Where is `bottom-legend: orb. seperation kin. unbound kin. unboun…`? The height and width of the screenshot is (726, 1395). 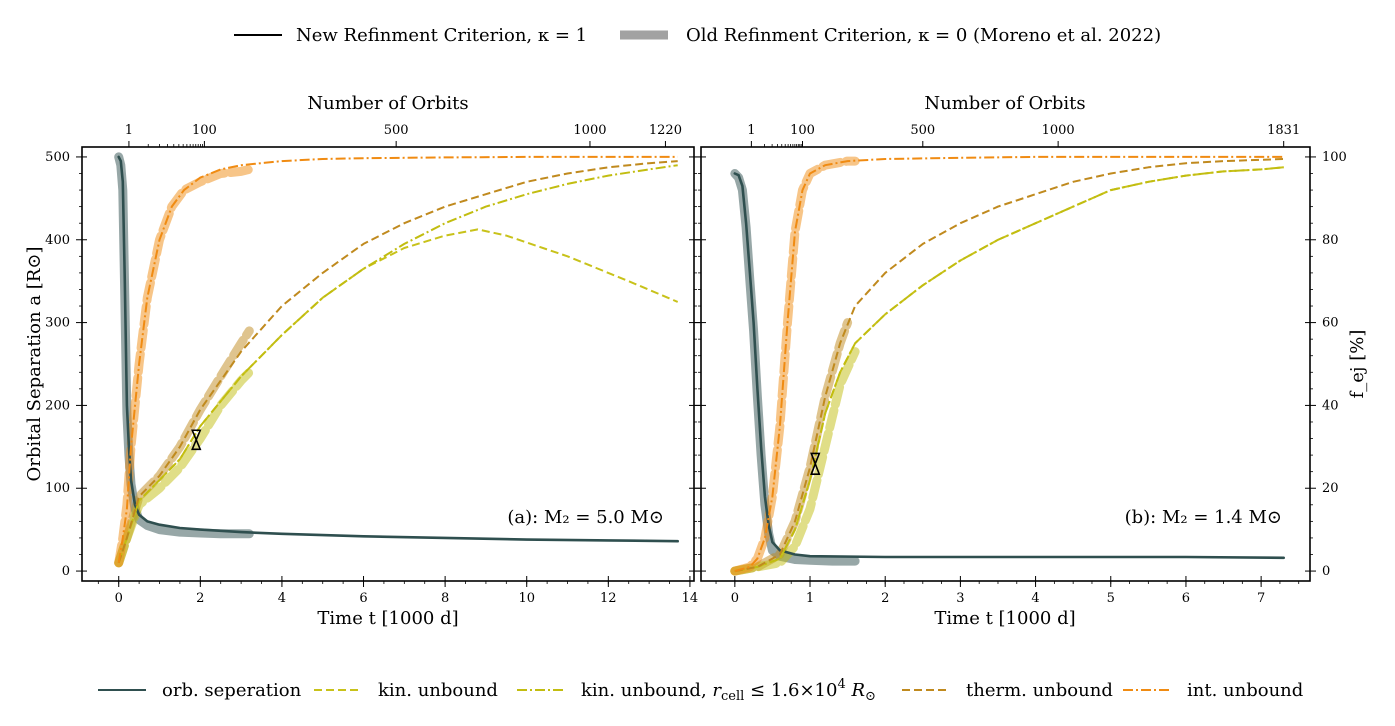 bottom-legend: orb. seperation kin. unbound kin. unboun… is located at coordinates (700, 690).